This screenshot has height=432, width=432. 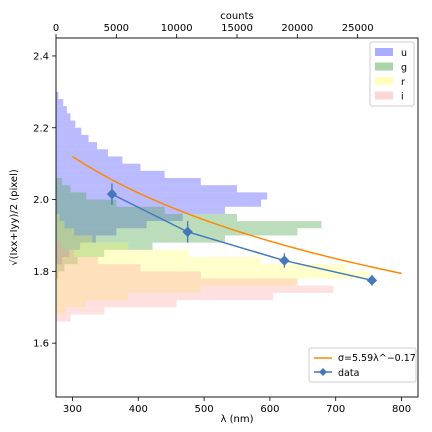 I want to click on x-tick-label: 700, so click(x=335, y=409).